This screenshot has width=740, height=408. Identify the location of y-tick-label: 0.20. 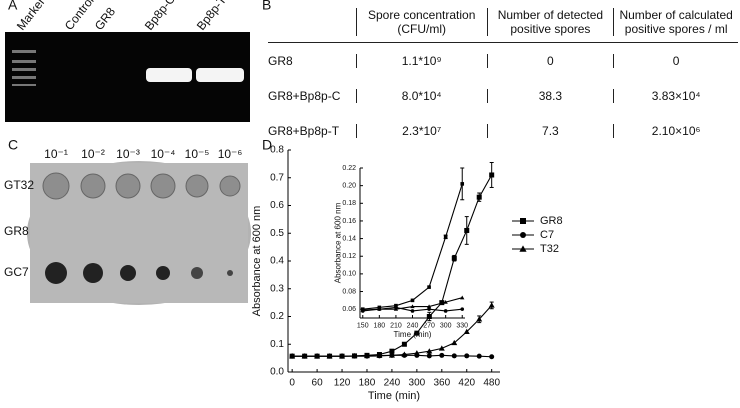
(349, 185).